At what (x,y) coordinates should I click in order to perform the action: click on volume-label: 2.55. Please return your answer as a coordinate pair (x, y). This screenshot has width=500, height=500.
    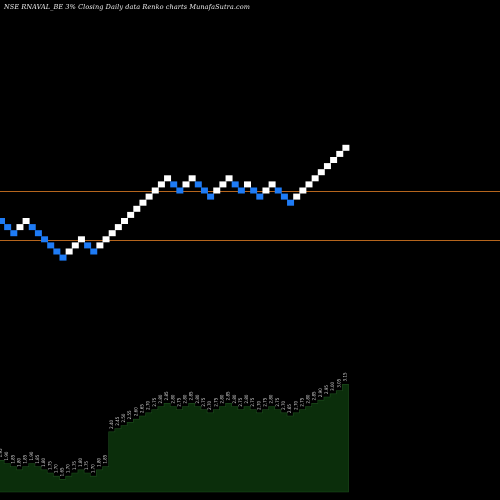
    Looking at the image, I should click on (129, 414).